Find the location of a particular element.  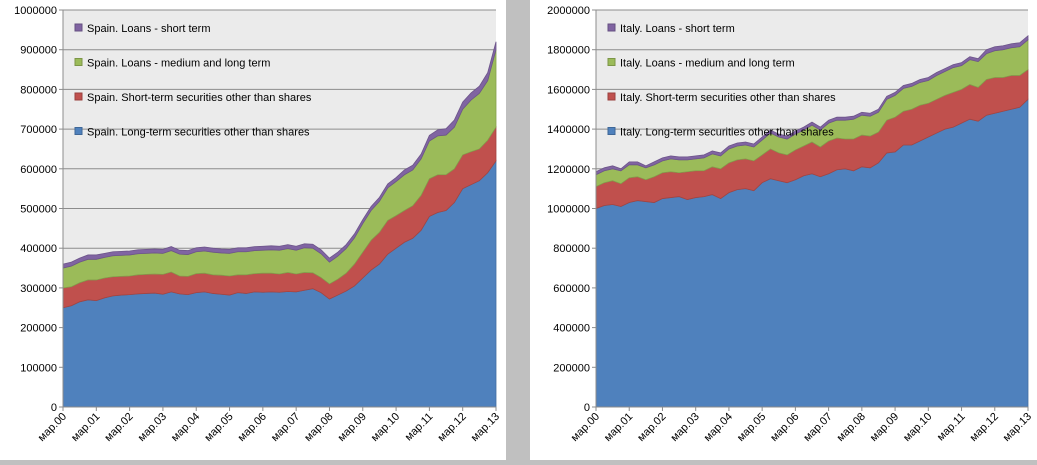

y-tick-label: 1600000 is located at coordinates (568, 90).